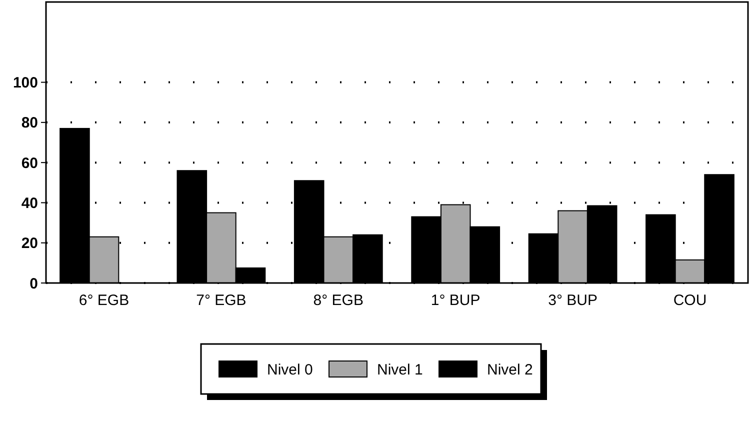 The height and width of the screenshot is (433, 752). What do you see at coordinates (338, 300) in the screenshot?
I see `x-tick-label: 8° EGB` at bounding box center [338, 300].